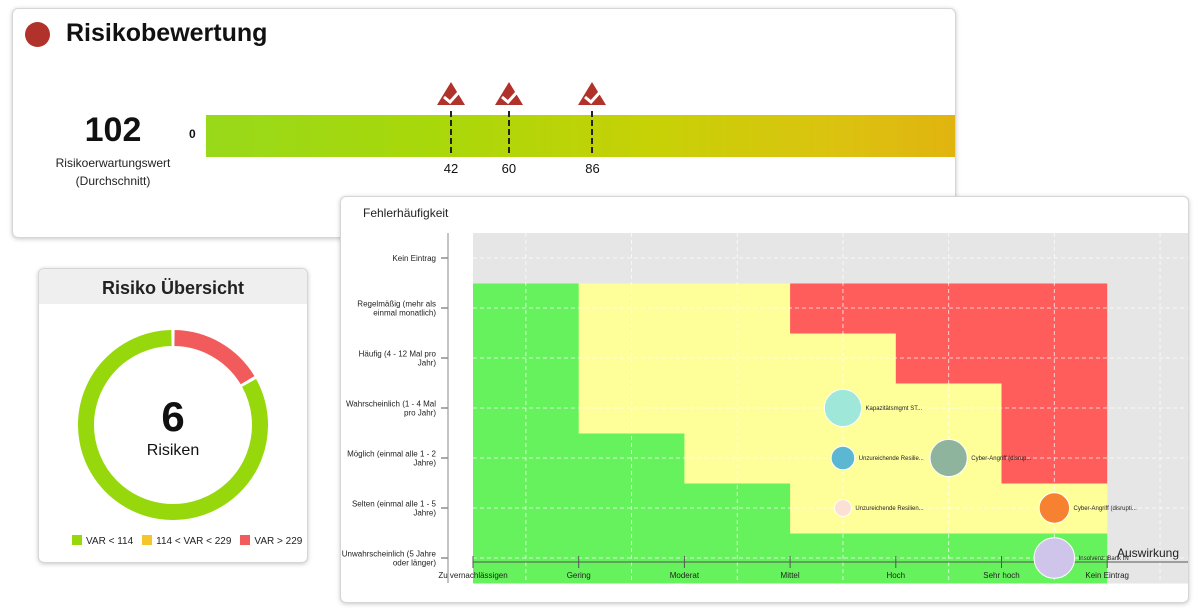  I want to click on x-tick-label: Gering, so click(579, 575).